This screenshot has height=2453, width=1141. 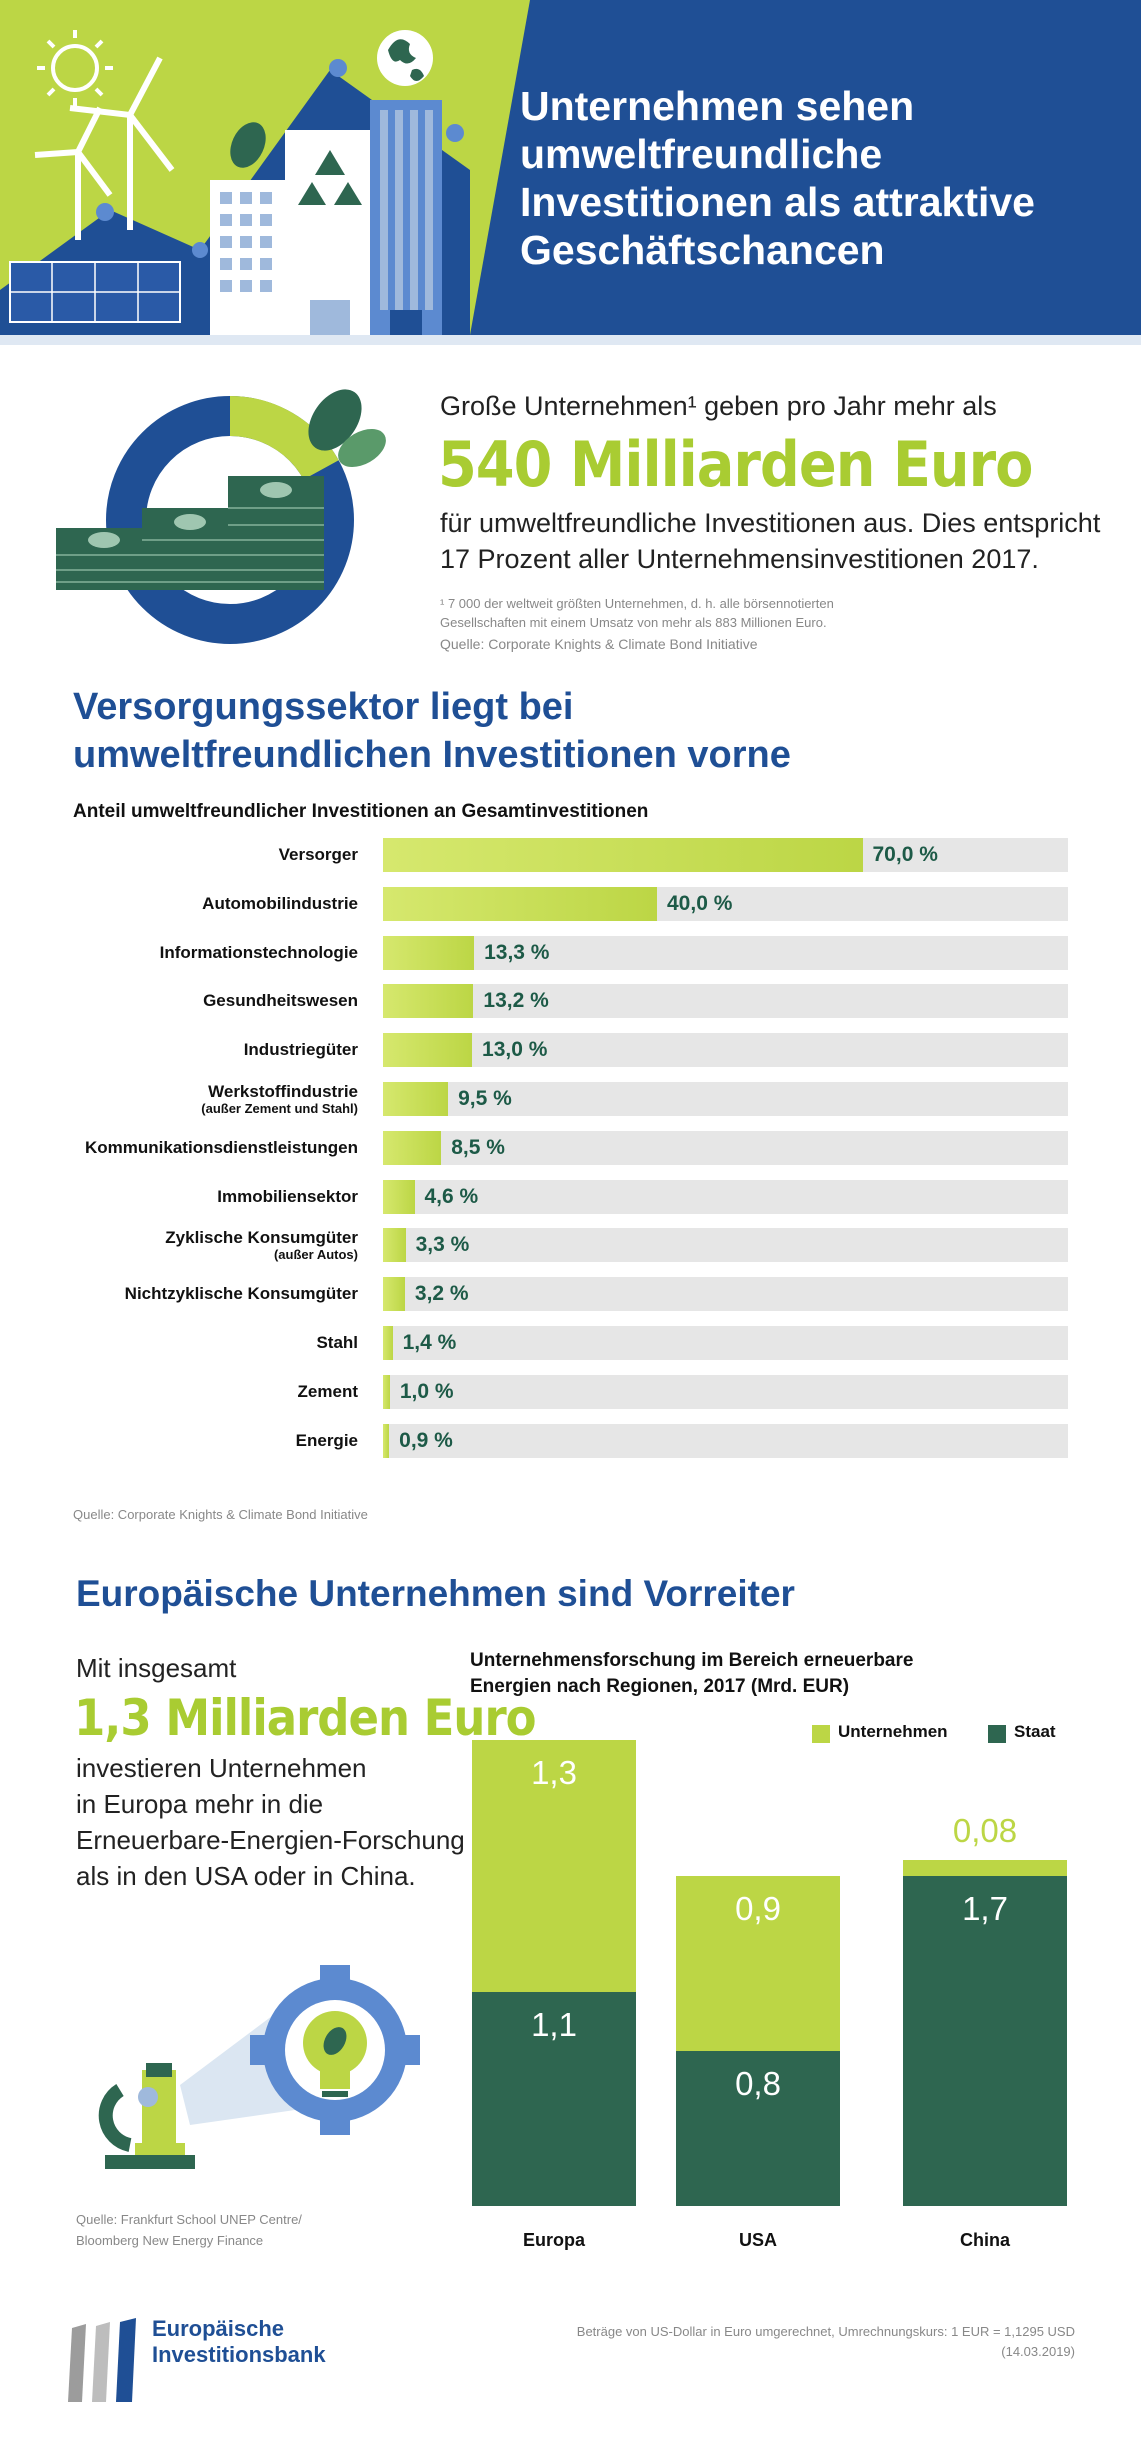 I want to click on legend-label-unternehmen: Unternehmen, so click(x=893, y=1731).